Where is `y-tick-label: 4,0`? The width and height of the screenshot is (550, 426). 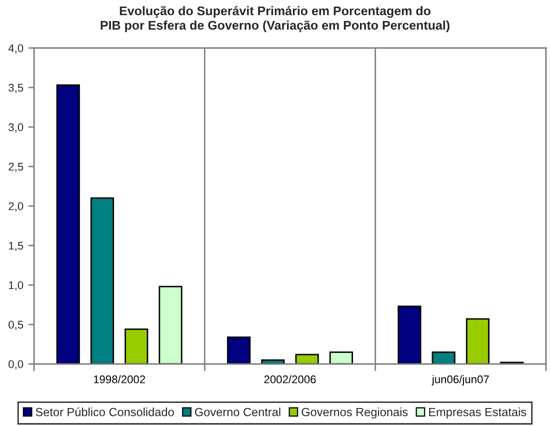
y-tick-label: 4,0 is located at coordinates (16, 49).